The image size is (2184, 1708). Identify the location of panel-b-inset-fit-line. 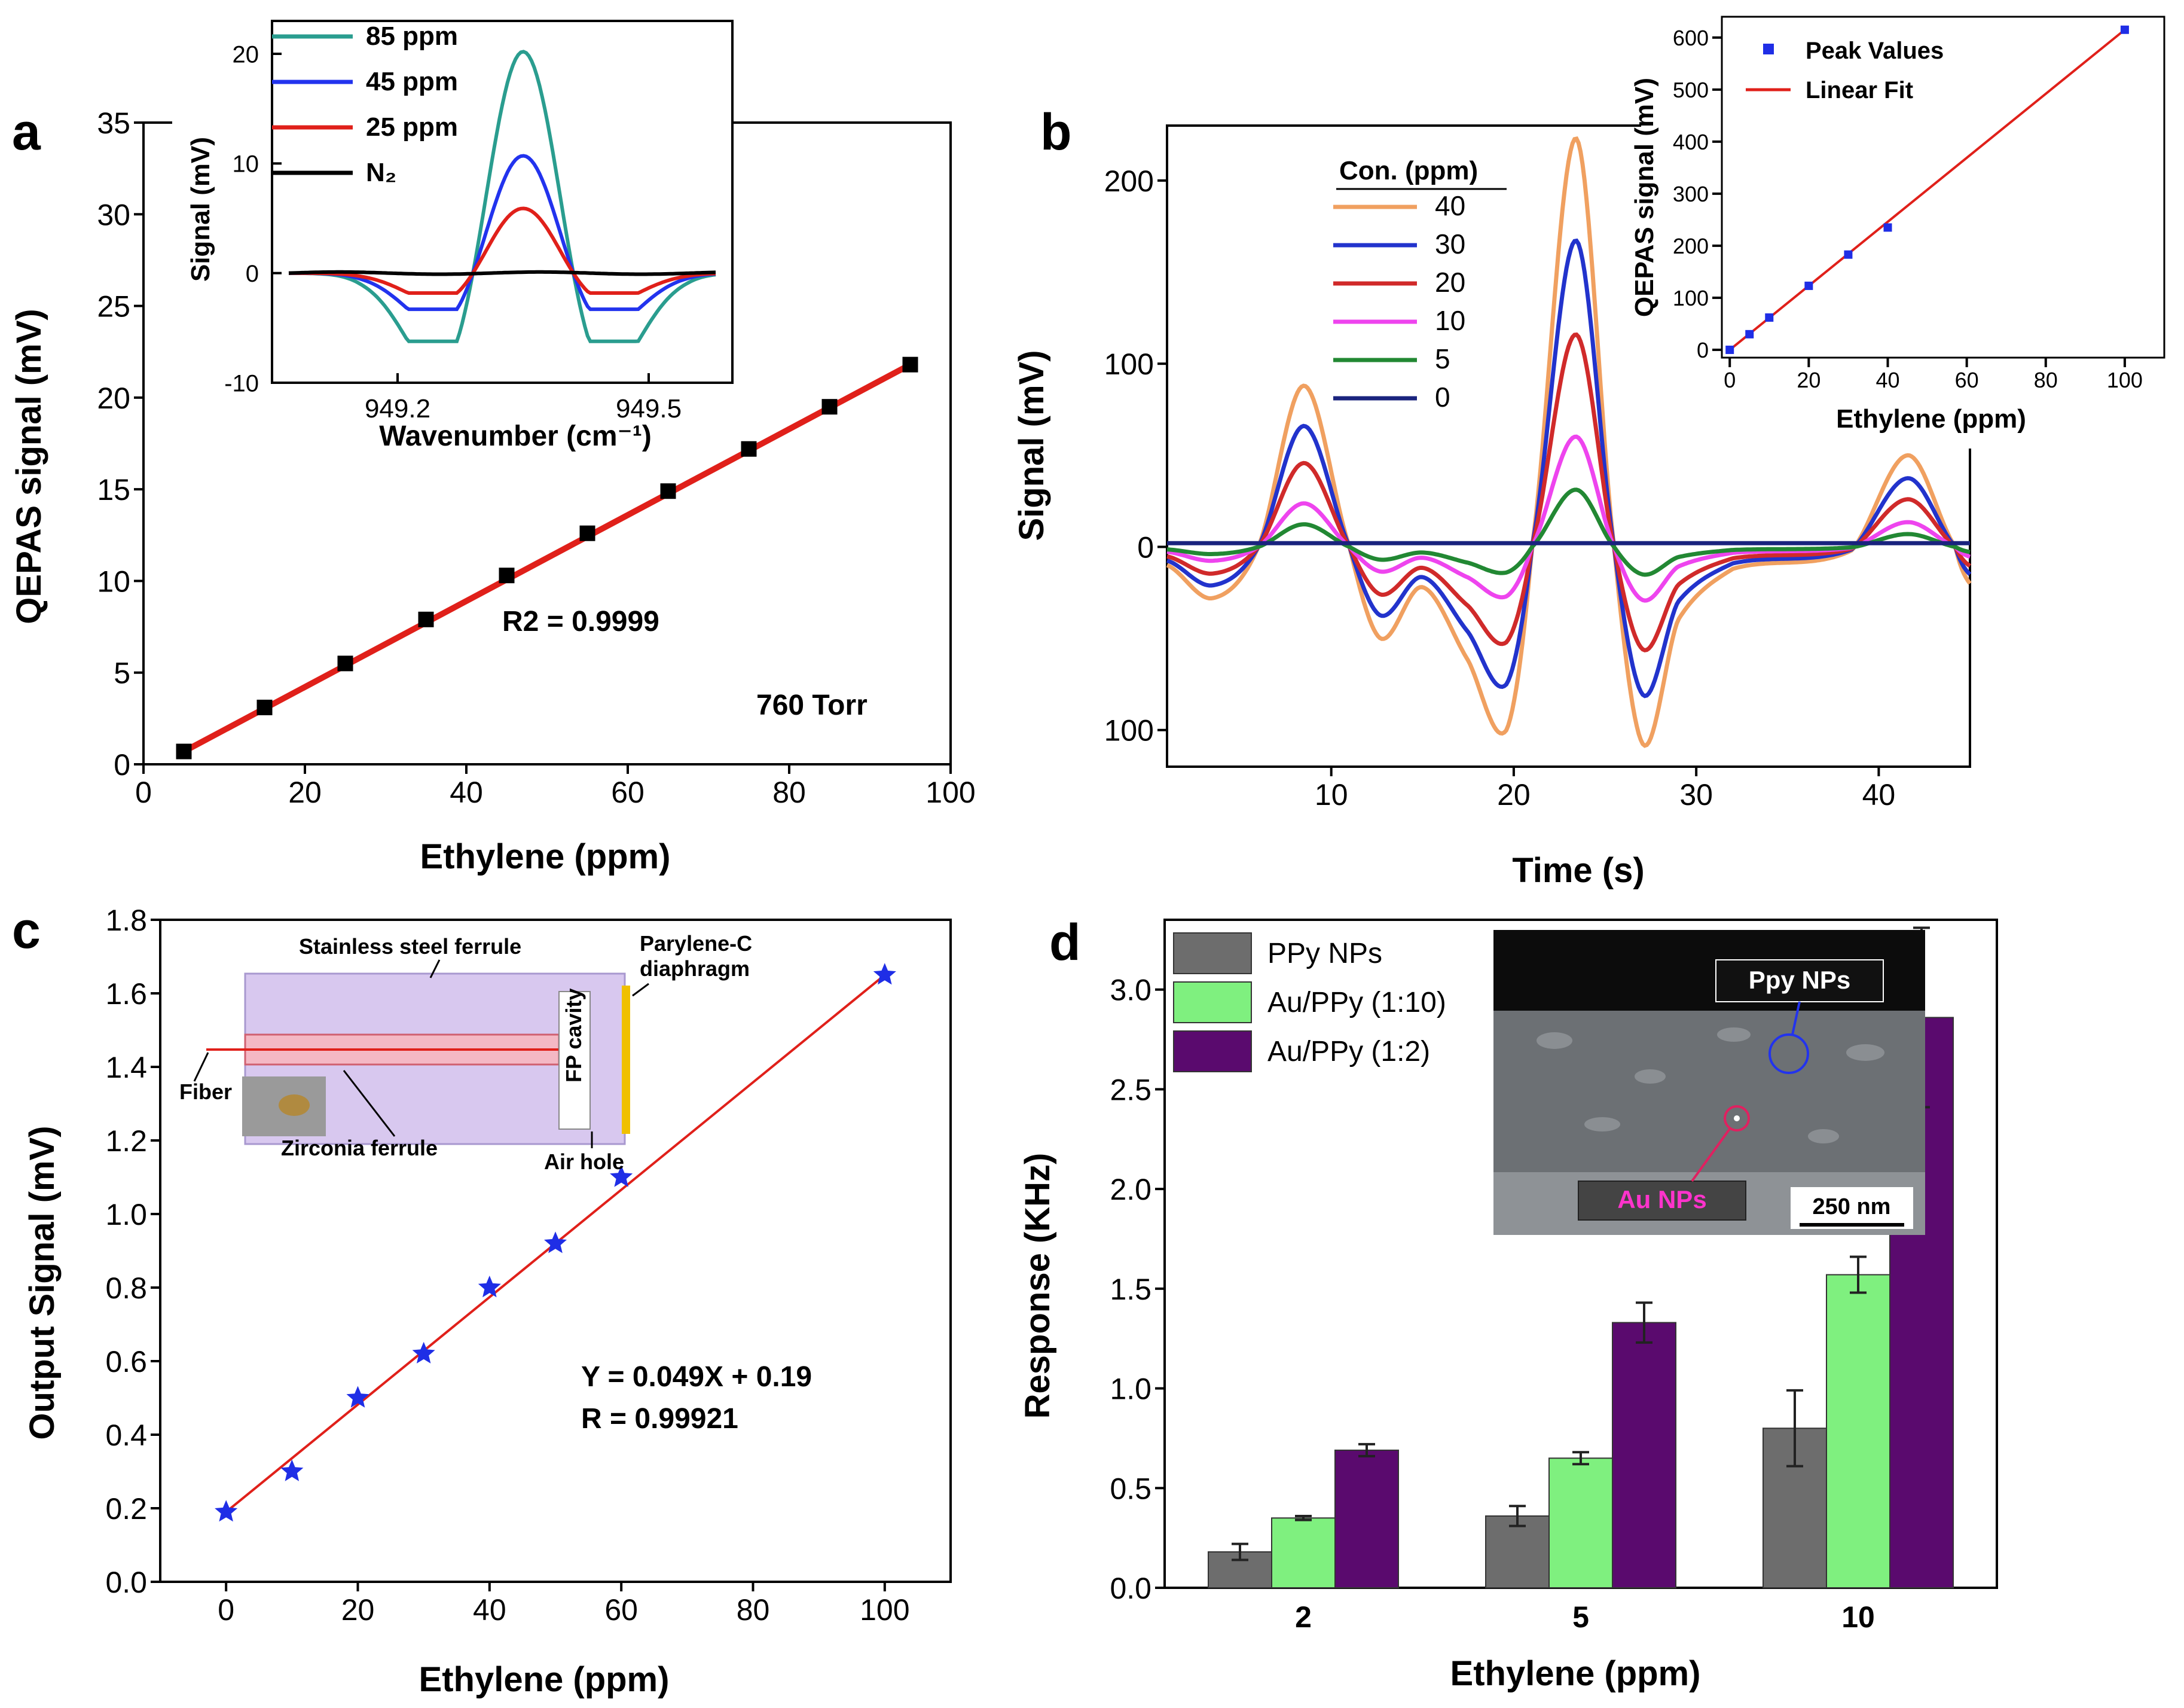
(1927, 190).